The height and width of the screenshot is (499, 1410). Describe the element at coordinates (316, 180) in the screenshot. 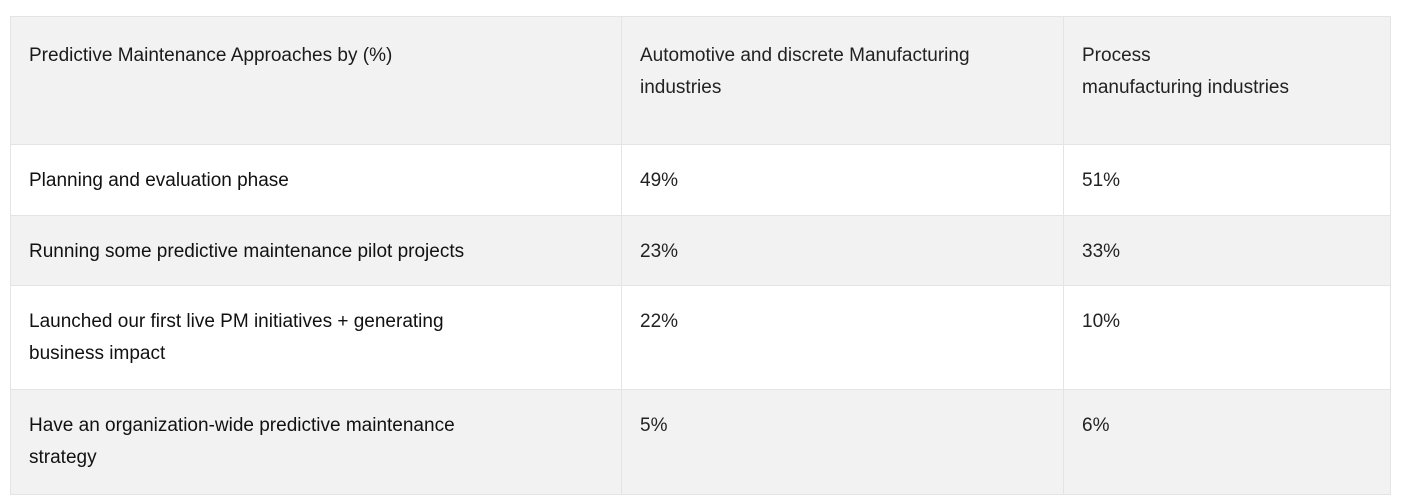

I see `row-label: Planning and evaluation phase` at that location.